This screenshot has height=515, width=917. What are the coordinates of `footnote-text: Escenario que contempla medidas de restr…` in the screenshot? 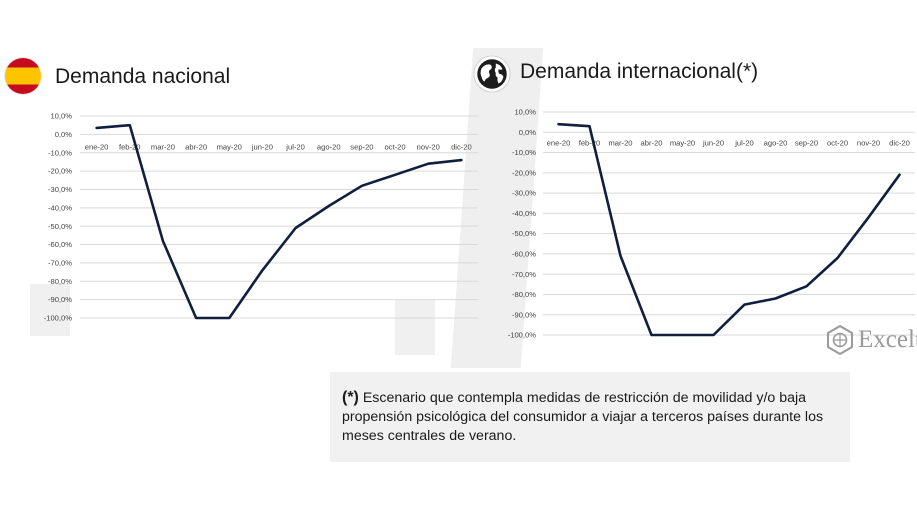 It's located at (583, 417).